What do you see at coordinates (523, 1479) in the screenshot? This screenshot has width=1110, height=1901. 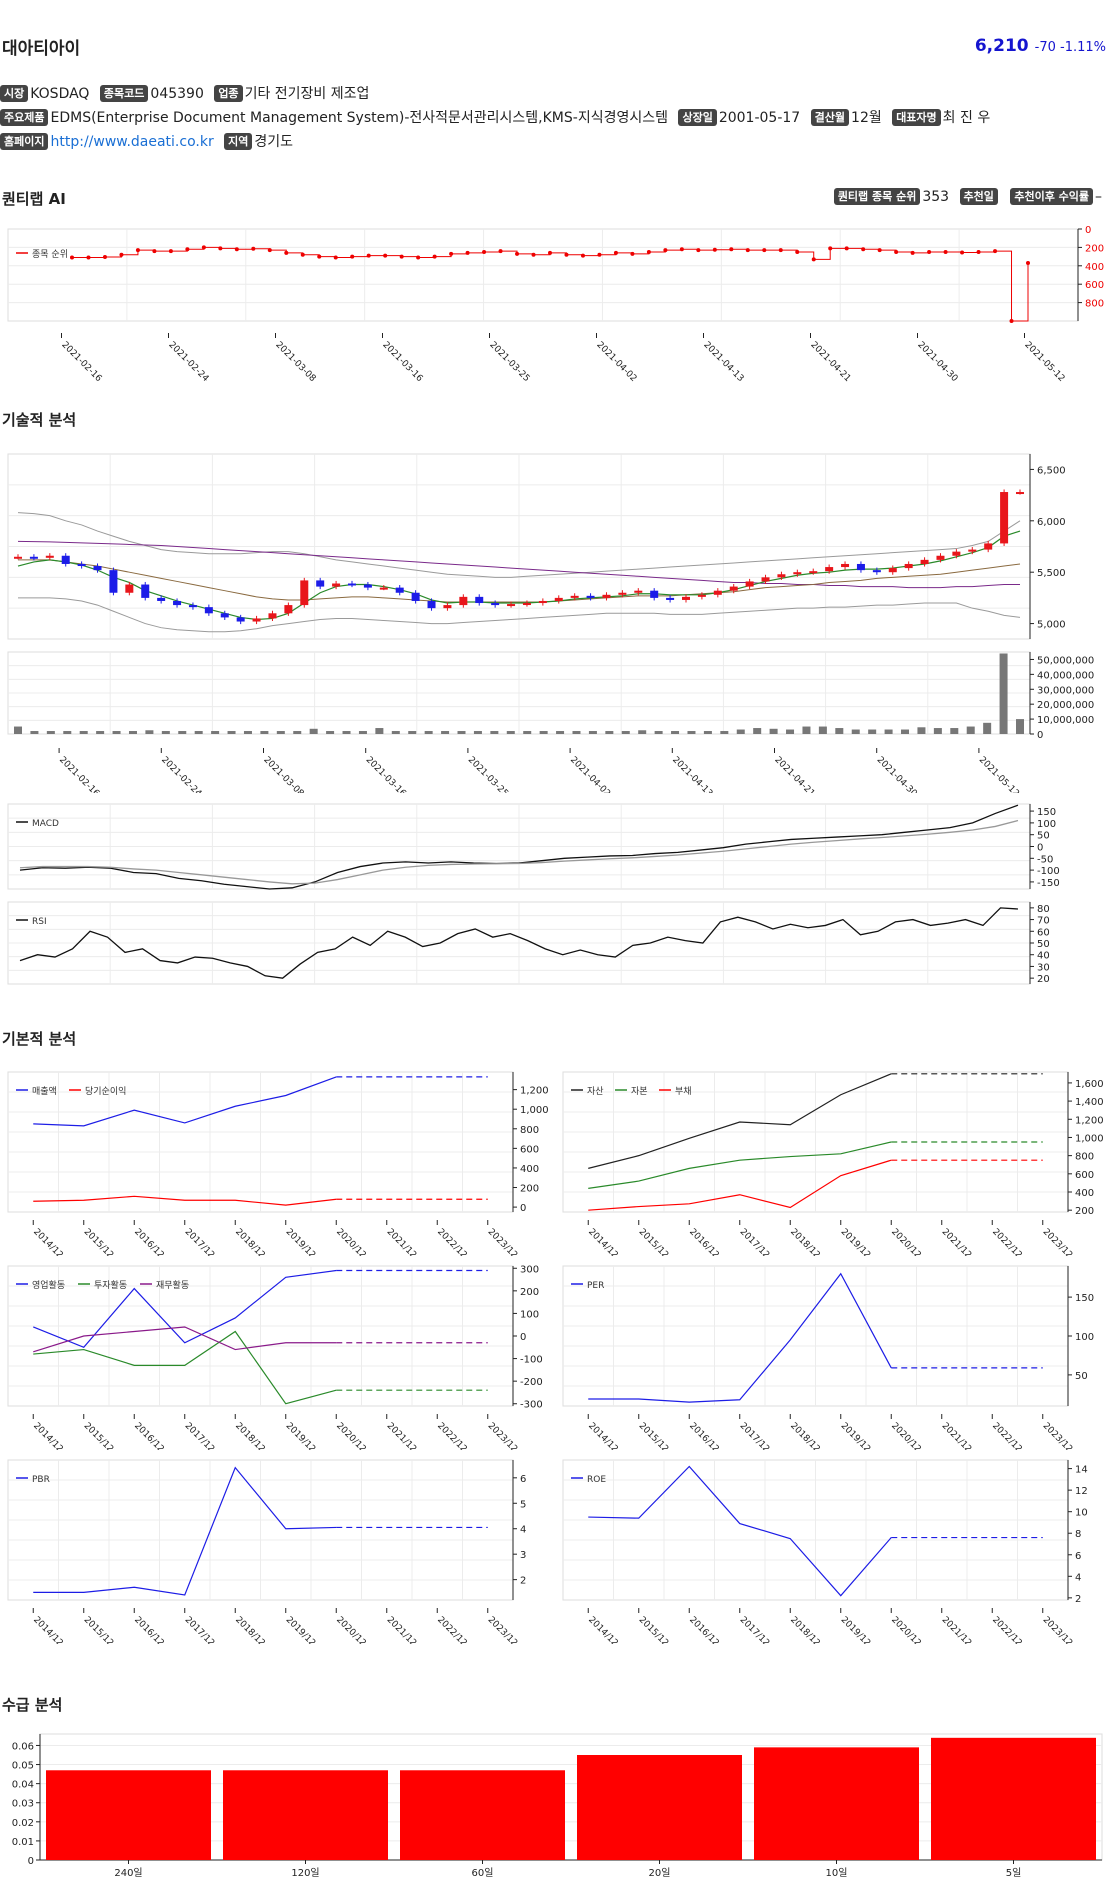 I see `y-tick-label: 6` at bounding box center [523, 1479].